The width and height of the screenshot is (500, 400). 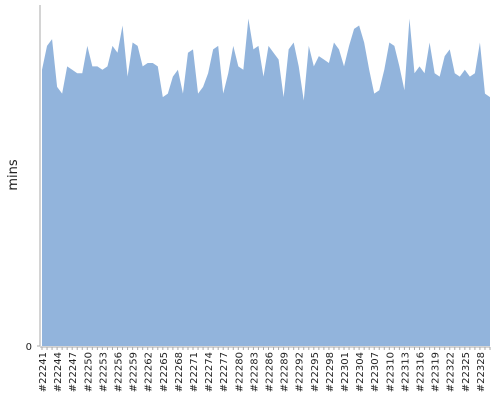 What do you see at coordinates (224, 372) in the screenshot?
I see `x-tick-label: #22277` at bounding box center [224, 372].